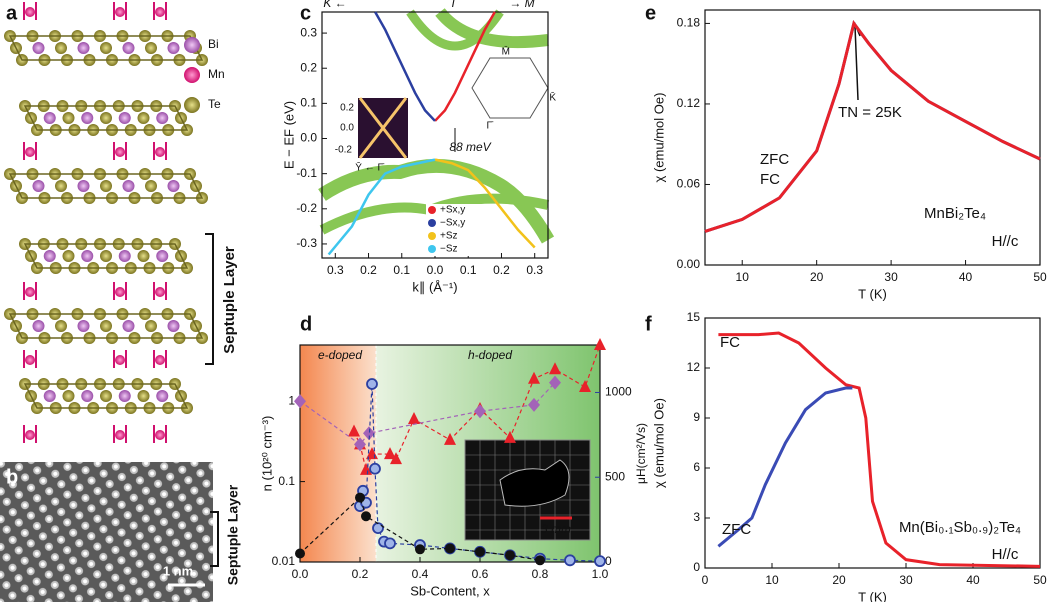 Image resolution: width=1050 pixels, height=602 pixels. I want to click on annotation: K̄ ←, so click(334, 5).